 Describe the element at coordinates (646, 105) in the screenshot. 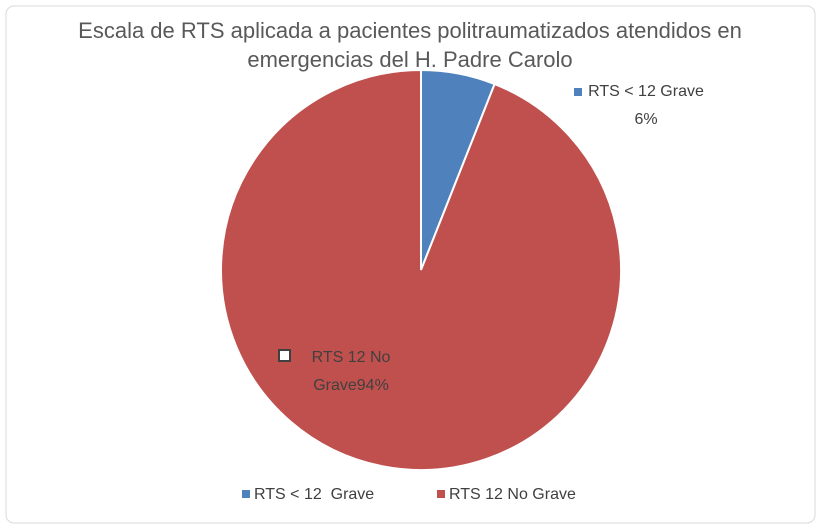

I see `data-label: RTS < 12 Grave 6%` at that location.